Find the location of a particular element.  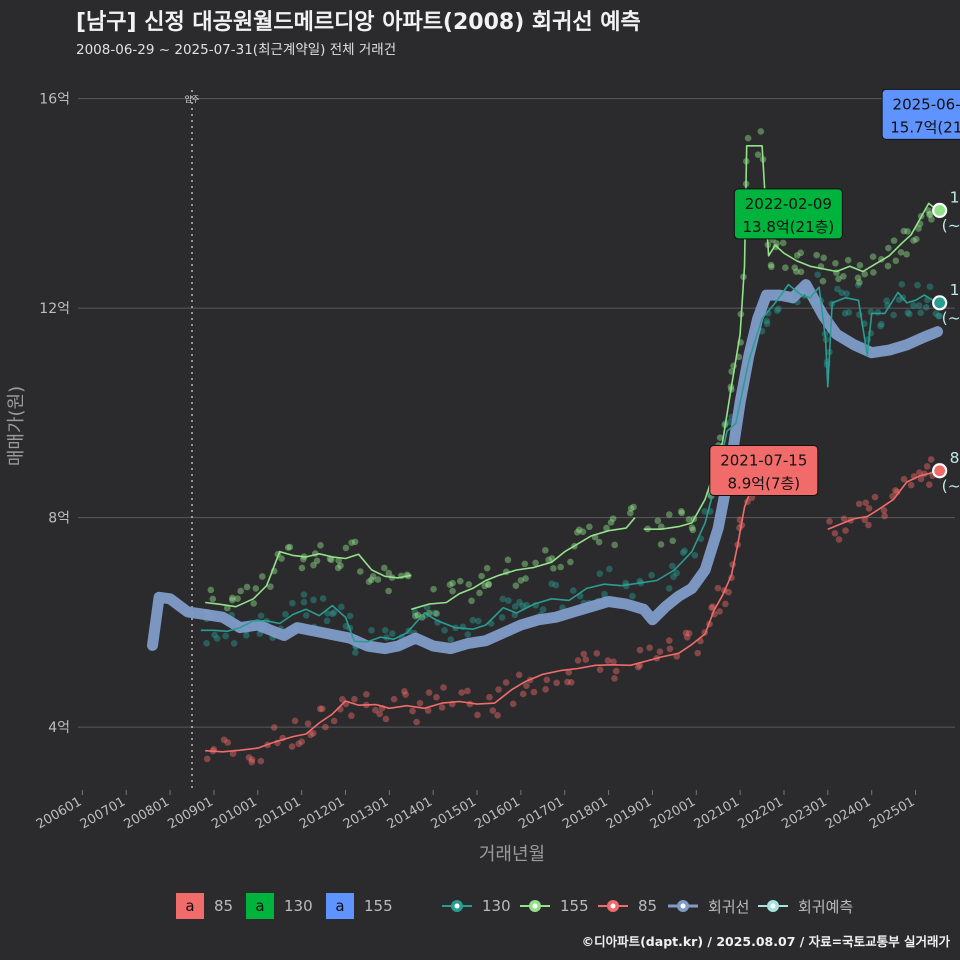

series-line-155b is located at coordinates (523, 564).